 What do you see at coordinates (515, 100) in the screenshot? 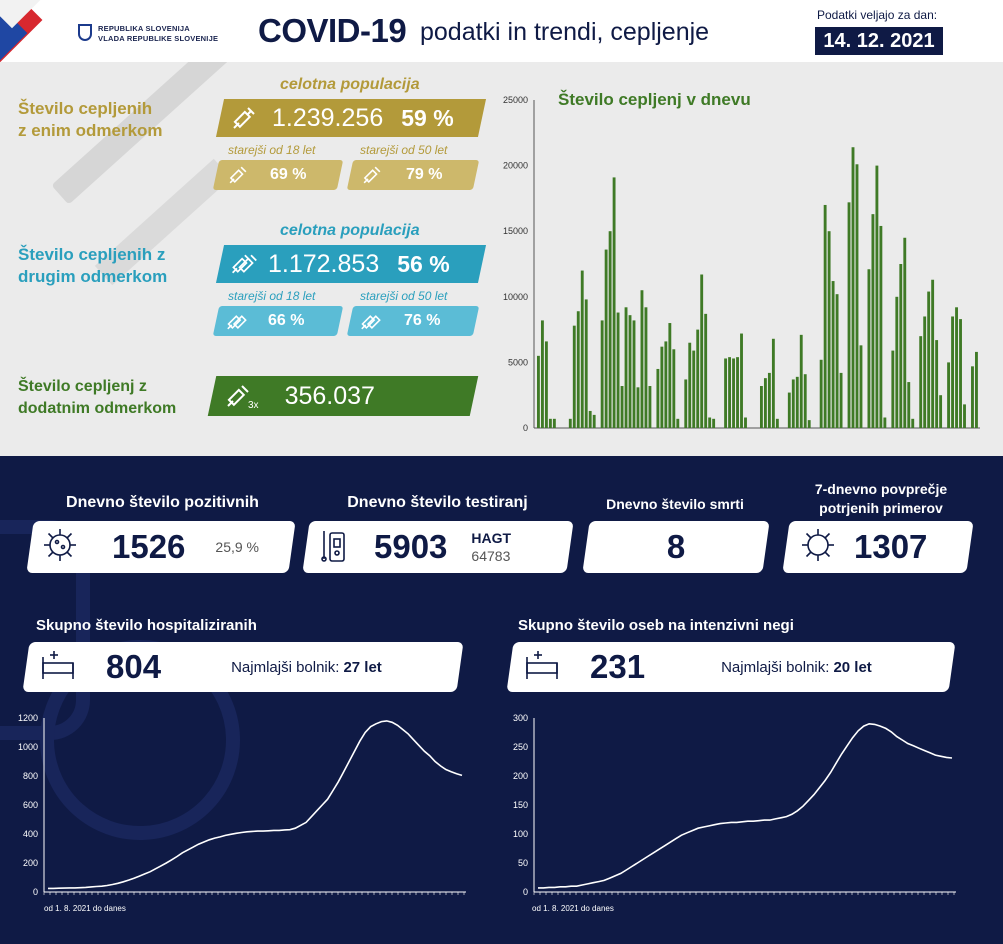
I see `y-tick-label: 25000` at bounding box center [515, 100].